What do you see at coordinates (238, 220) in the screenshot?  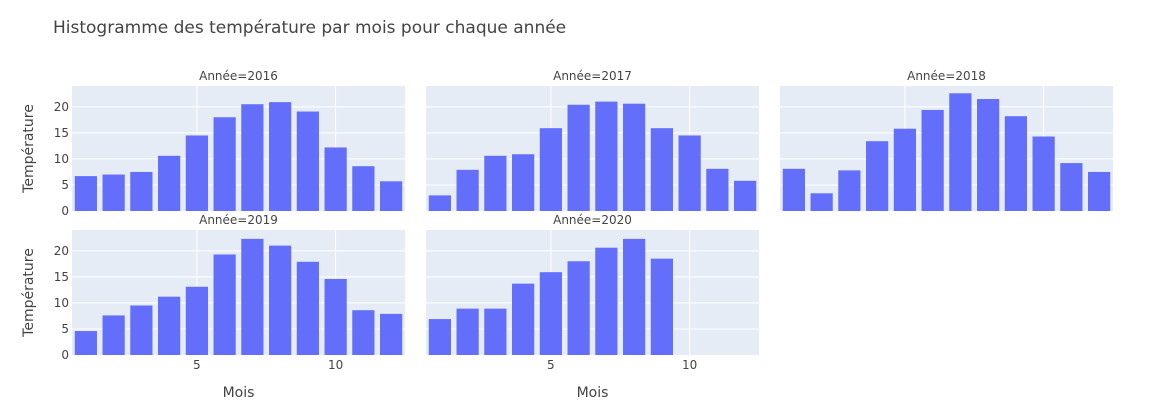 I see `facet-title: Année=2019` at bounding box center [238, 220].